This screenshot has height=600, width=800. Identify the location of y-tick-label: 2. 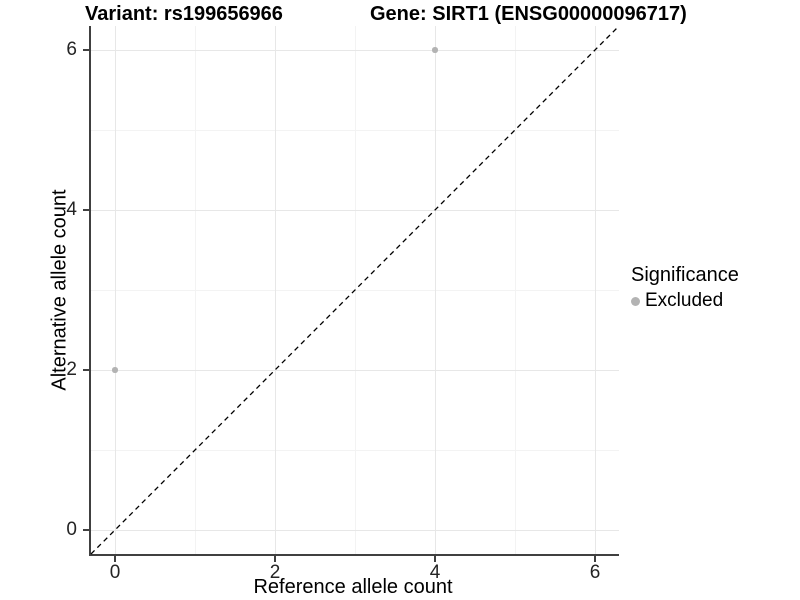
(71, 369).